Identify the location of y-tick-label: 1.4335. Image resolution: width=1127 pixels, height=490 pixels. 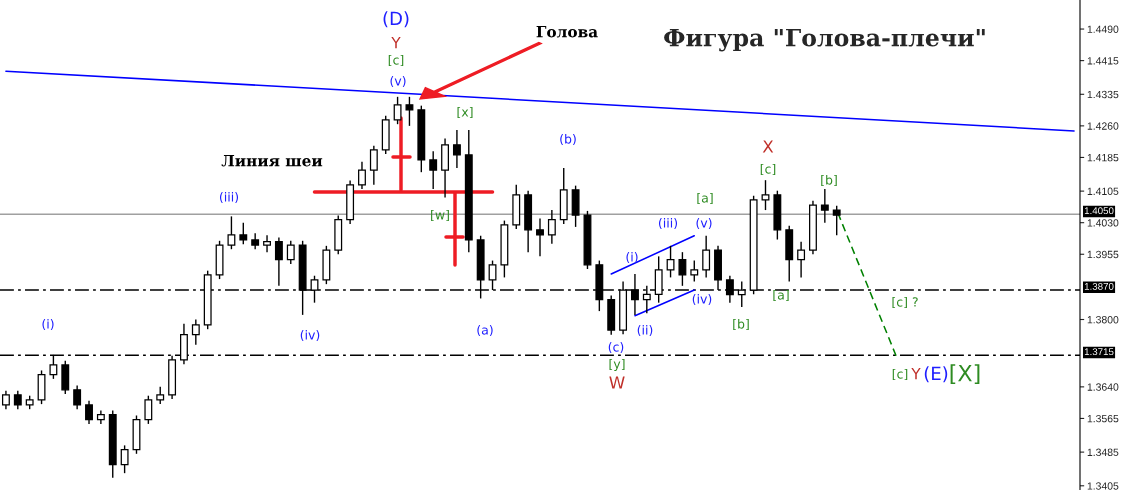
(1103, 94).